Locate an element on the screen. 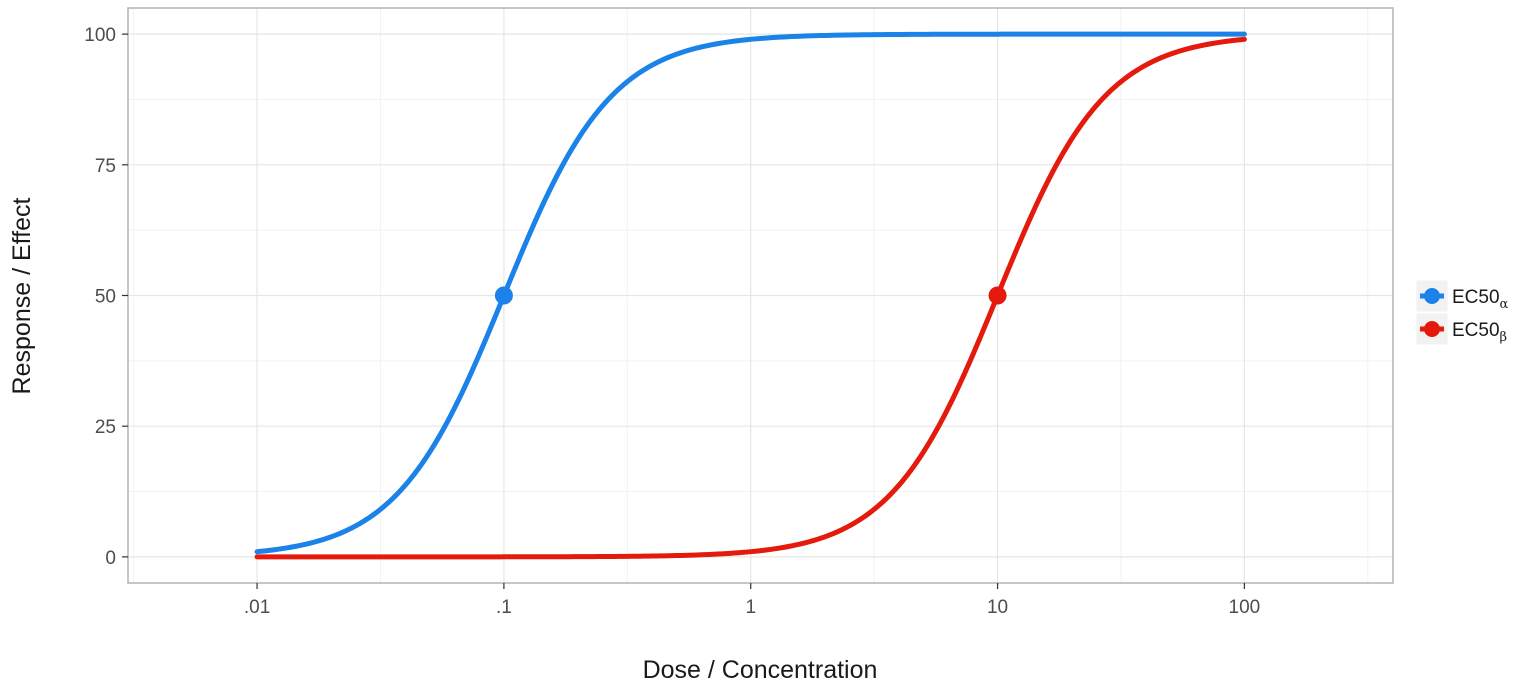 The height and width of the screenshot is (688, 1535). y-axis-title: Response / Effect is located at coordinates (22, 296).